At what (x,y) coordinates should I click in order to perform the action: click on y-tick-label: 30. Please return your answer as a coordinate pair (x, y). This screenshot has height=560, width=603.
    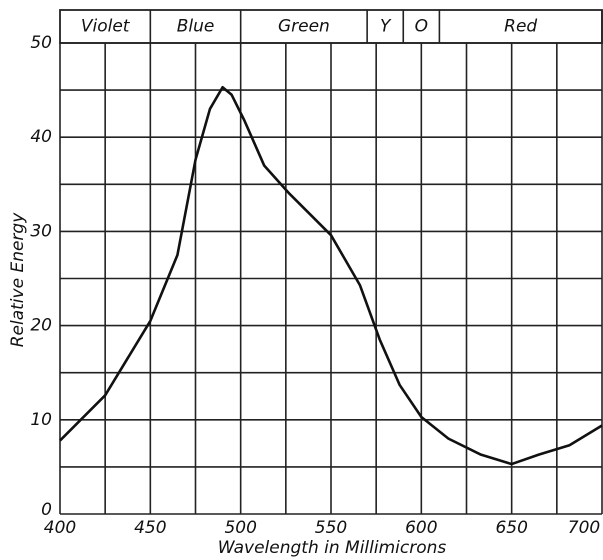
    Looking at the image, I should click on (41, 231).